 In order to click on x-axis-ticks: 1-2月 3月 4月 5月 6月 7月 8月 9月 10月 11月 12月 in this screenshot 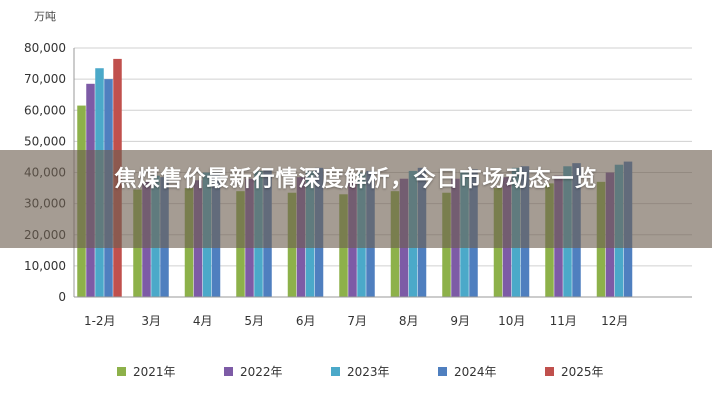, I will do `click(356, 321)`.